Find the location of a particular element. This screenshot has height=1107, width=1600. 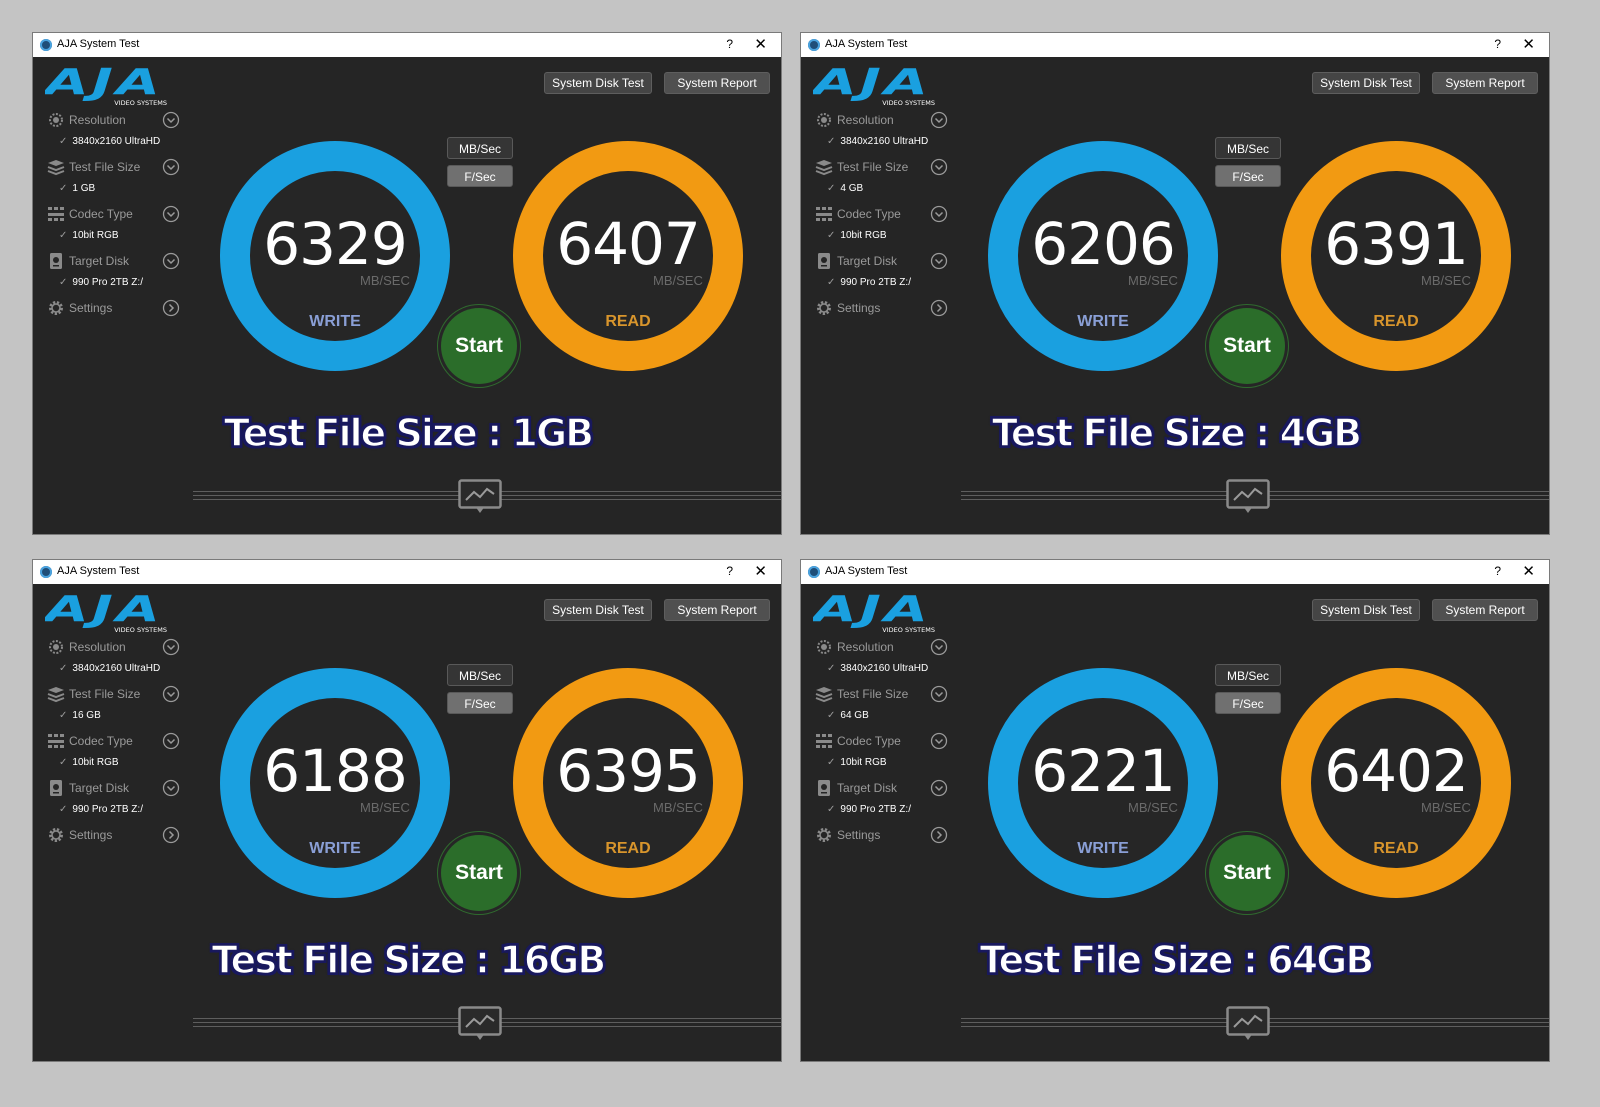

menu-test-file-size-value: ✓ 16 GB is located at coordinates (80, 715).